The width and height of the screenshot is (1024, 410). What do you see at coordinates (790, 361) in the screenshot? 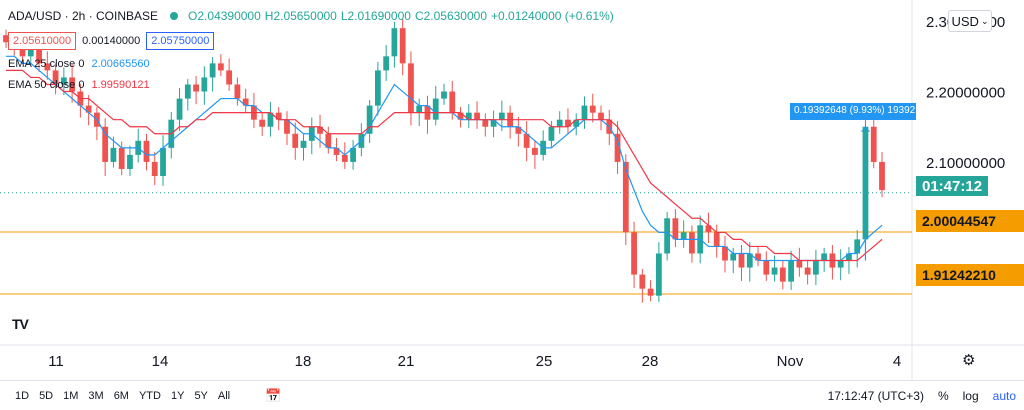
I see `time-tick-label: Nov` at bounding box center [790, 361].